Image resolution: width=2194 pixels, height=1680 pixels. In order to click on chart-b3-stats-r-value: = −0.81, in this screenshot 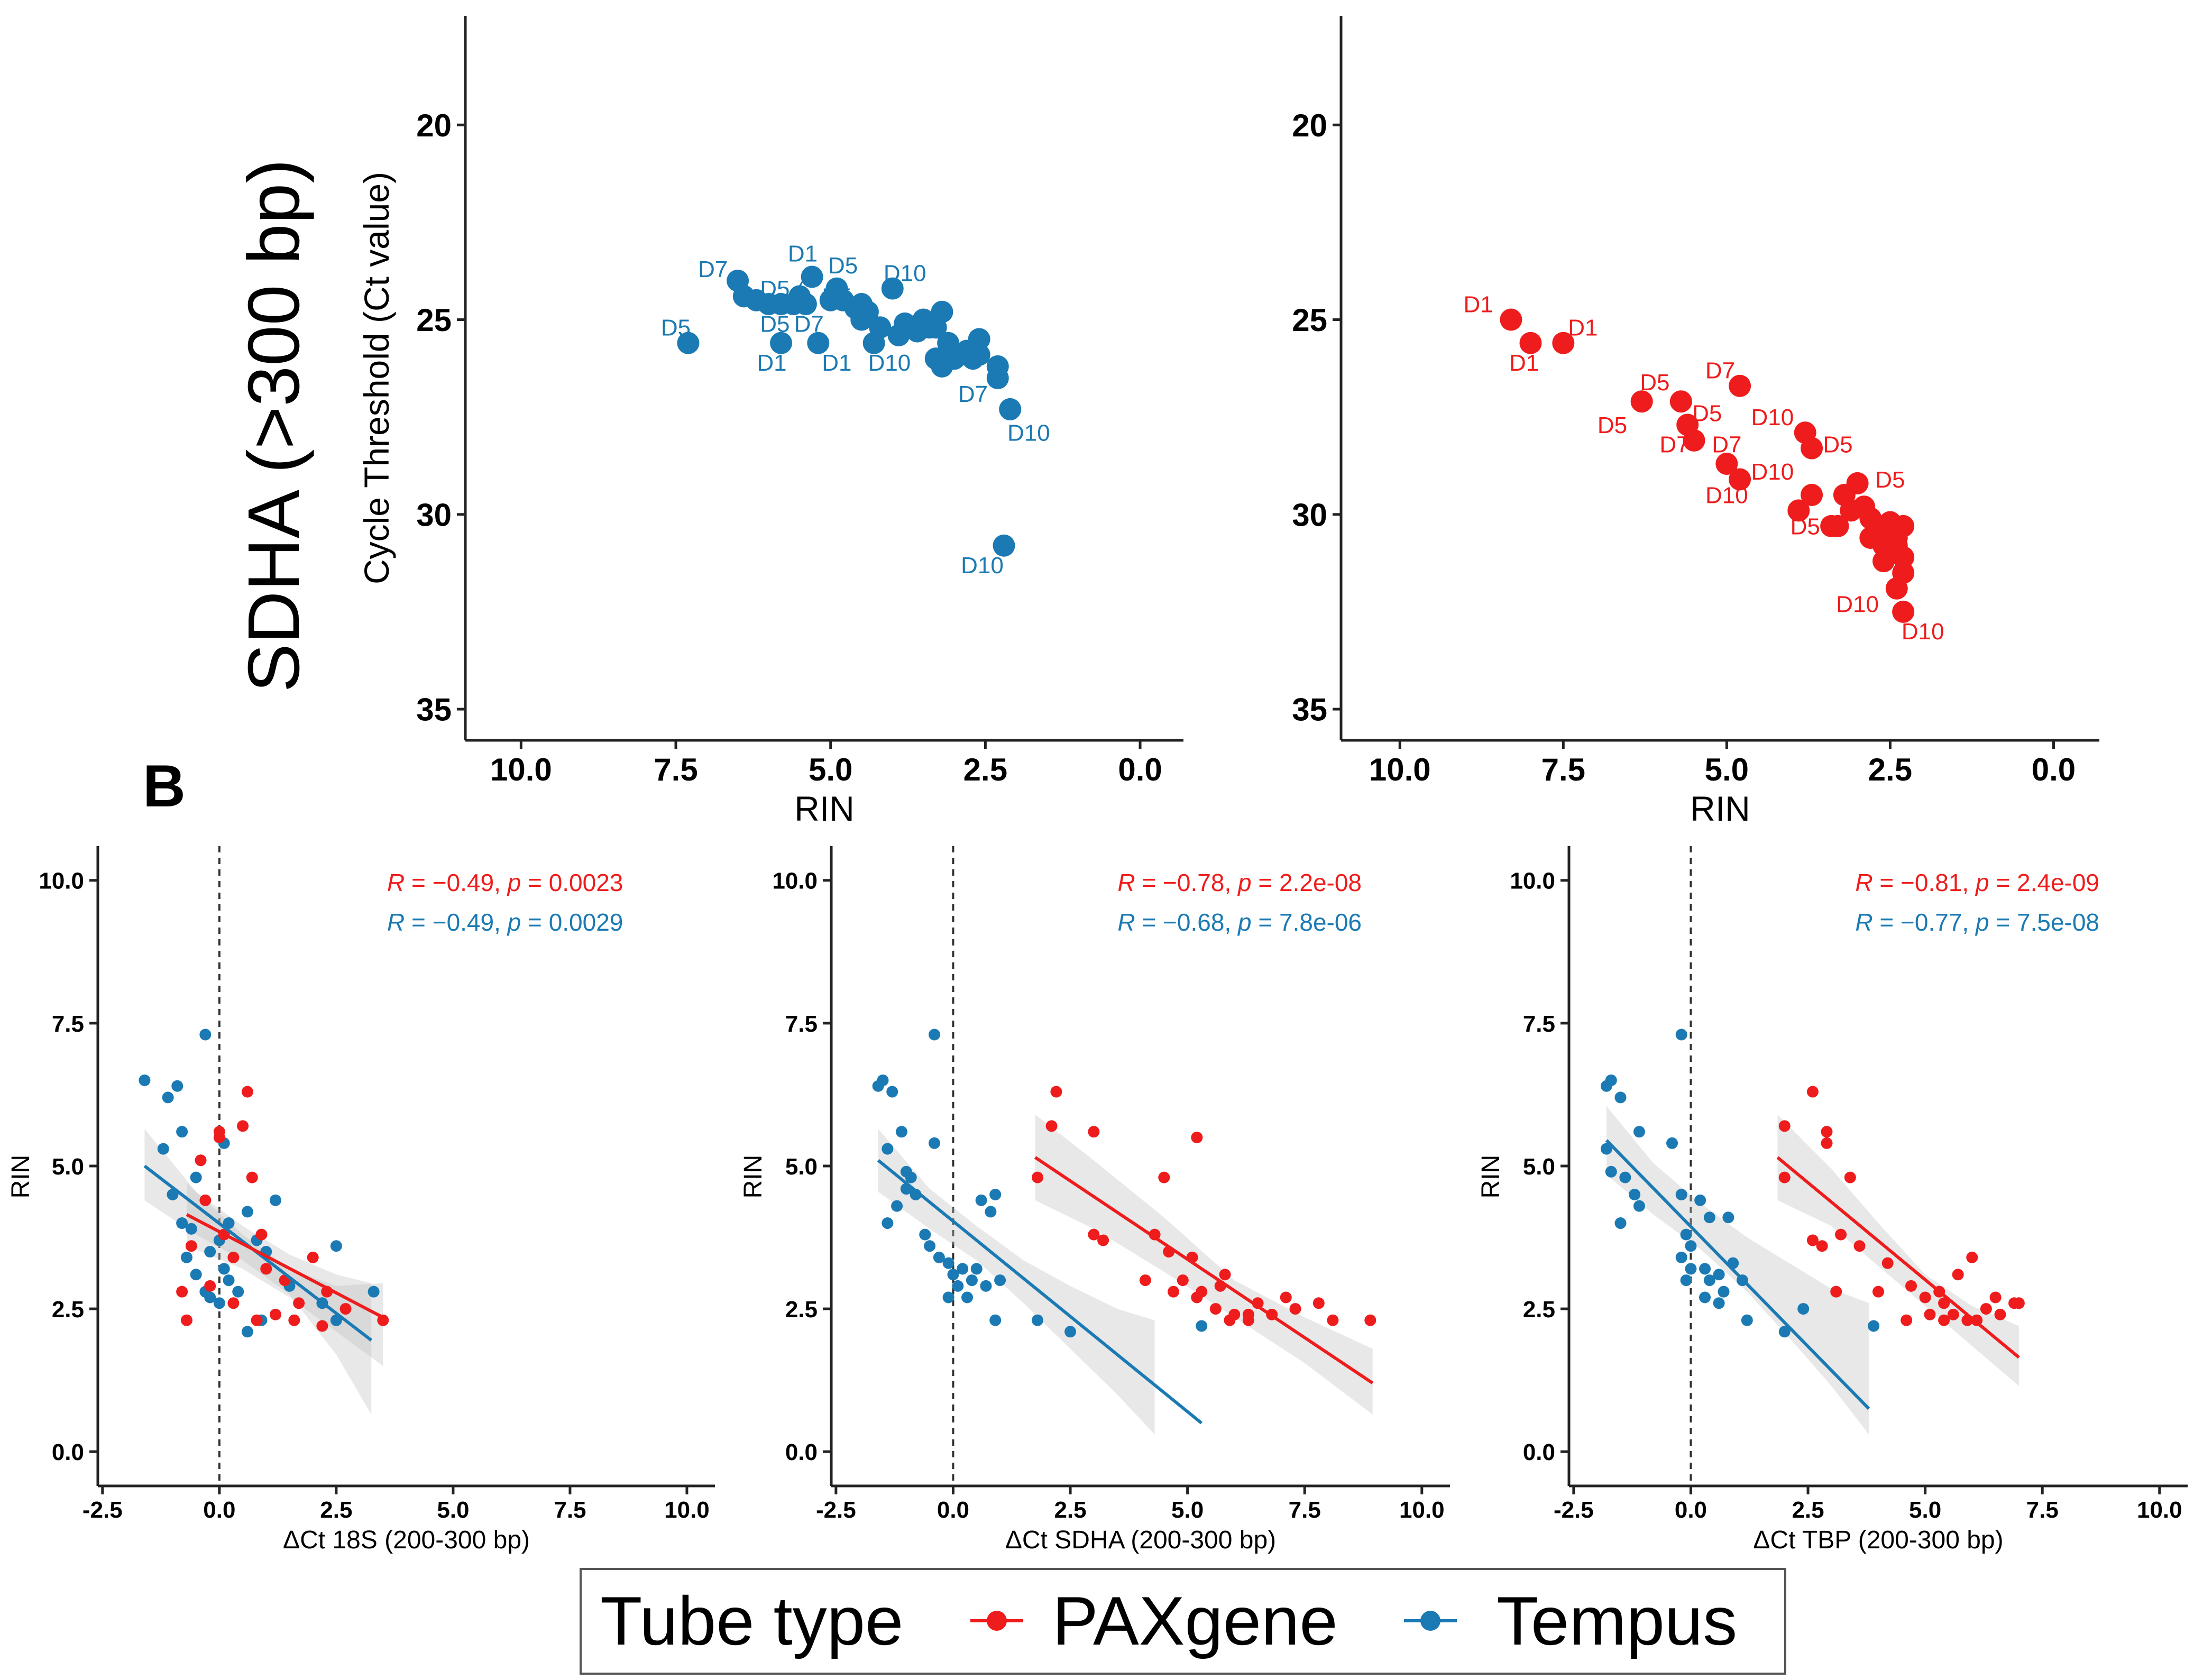, I will do `click(1924, 882)`.